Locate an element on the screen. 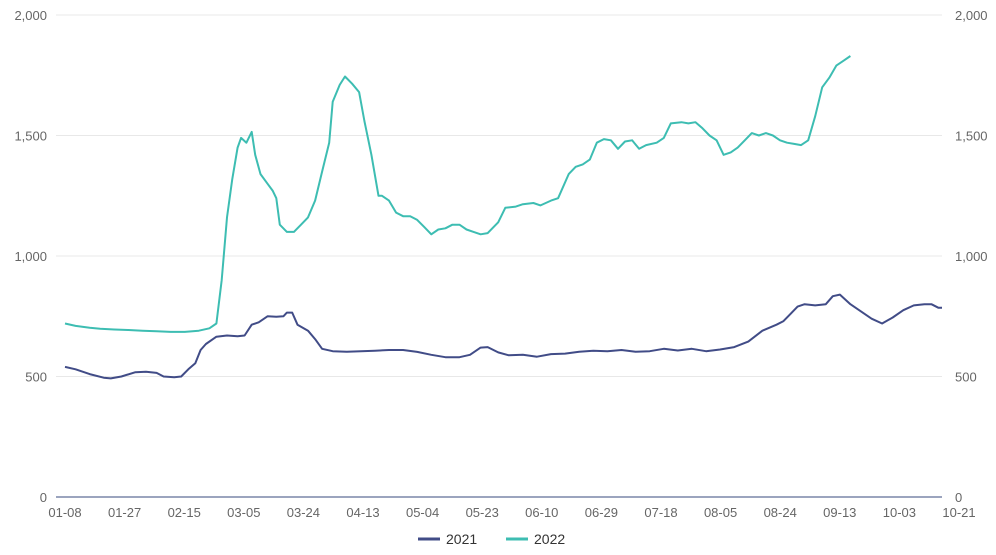  x-tick-label: 01-27 is located at coordinates (124, 512).